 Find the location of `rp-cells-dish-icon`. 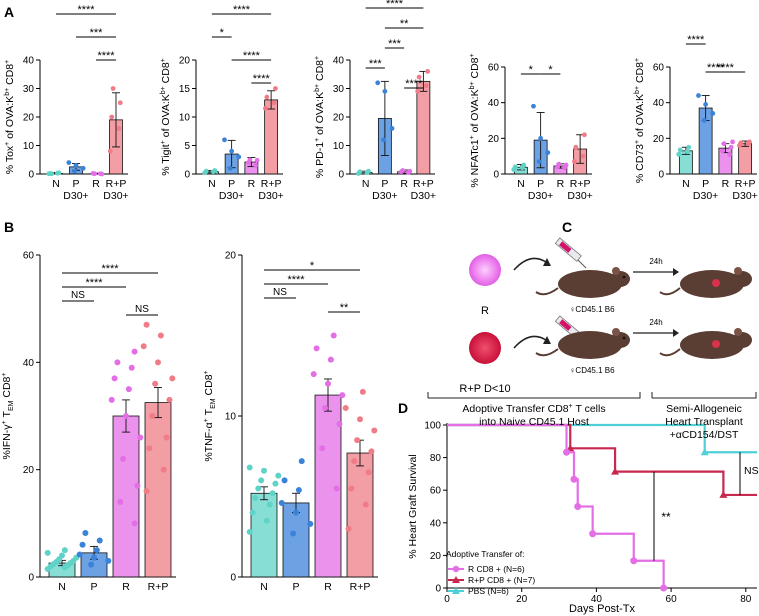

rp-cells-dish-icon is located at coordinates (485, 348).